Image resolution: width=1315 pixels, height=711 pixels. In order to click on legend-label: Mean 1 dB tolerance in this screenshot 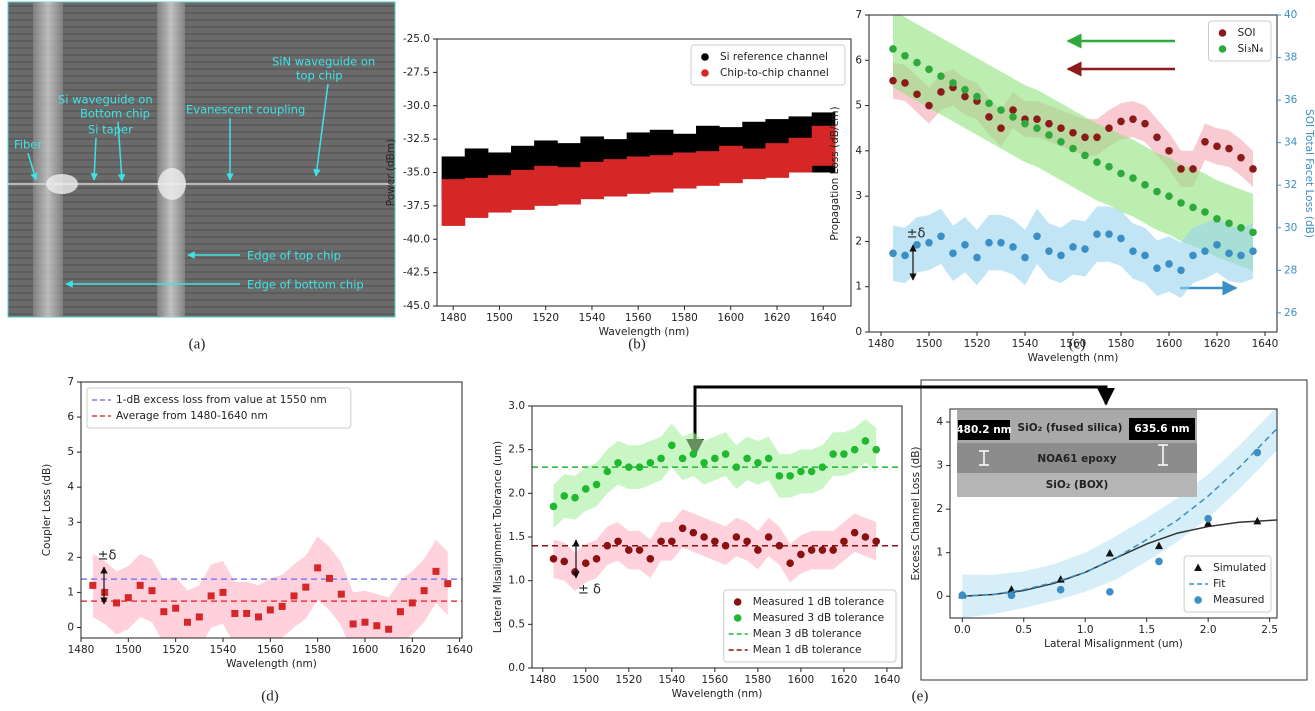, I will do `click(807, 650)`.